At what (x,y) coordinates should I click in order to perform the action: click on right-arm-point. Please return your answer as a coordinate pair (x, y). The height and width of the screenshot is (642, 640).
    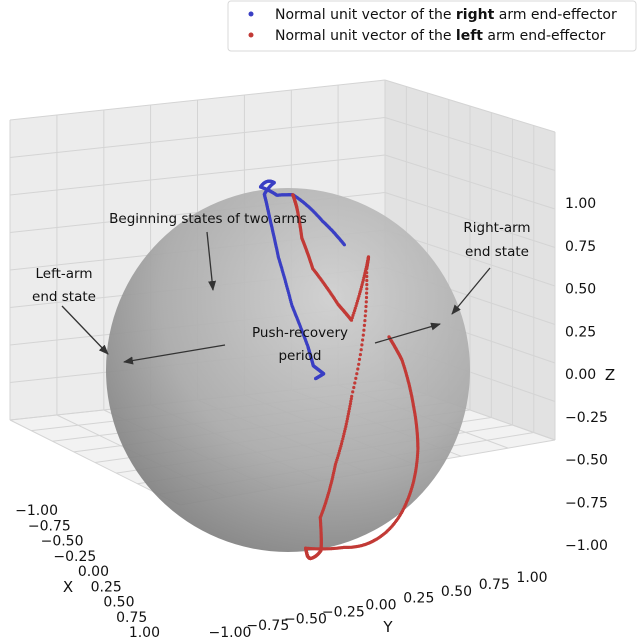
    Looking at the image, I should click on (316, 379).